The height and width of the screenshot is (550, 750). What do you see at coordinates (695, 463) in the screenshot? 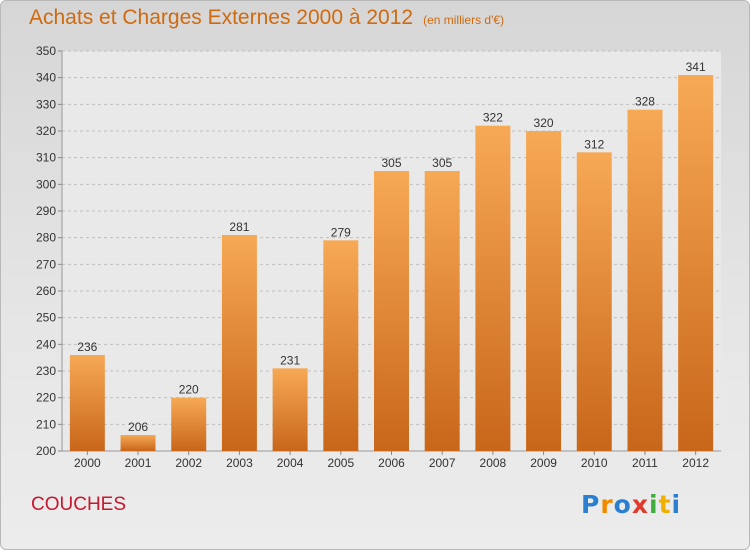
I see `x-tick-label: 2012` at bounding box center [695, 463].